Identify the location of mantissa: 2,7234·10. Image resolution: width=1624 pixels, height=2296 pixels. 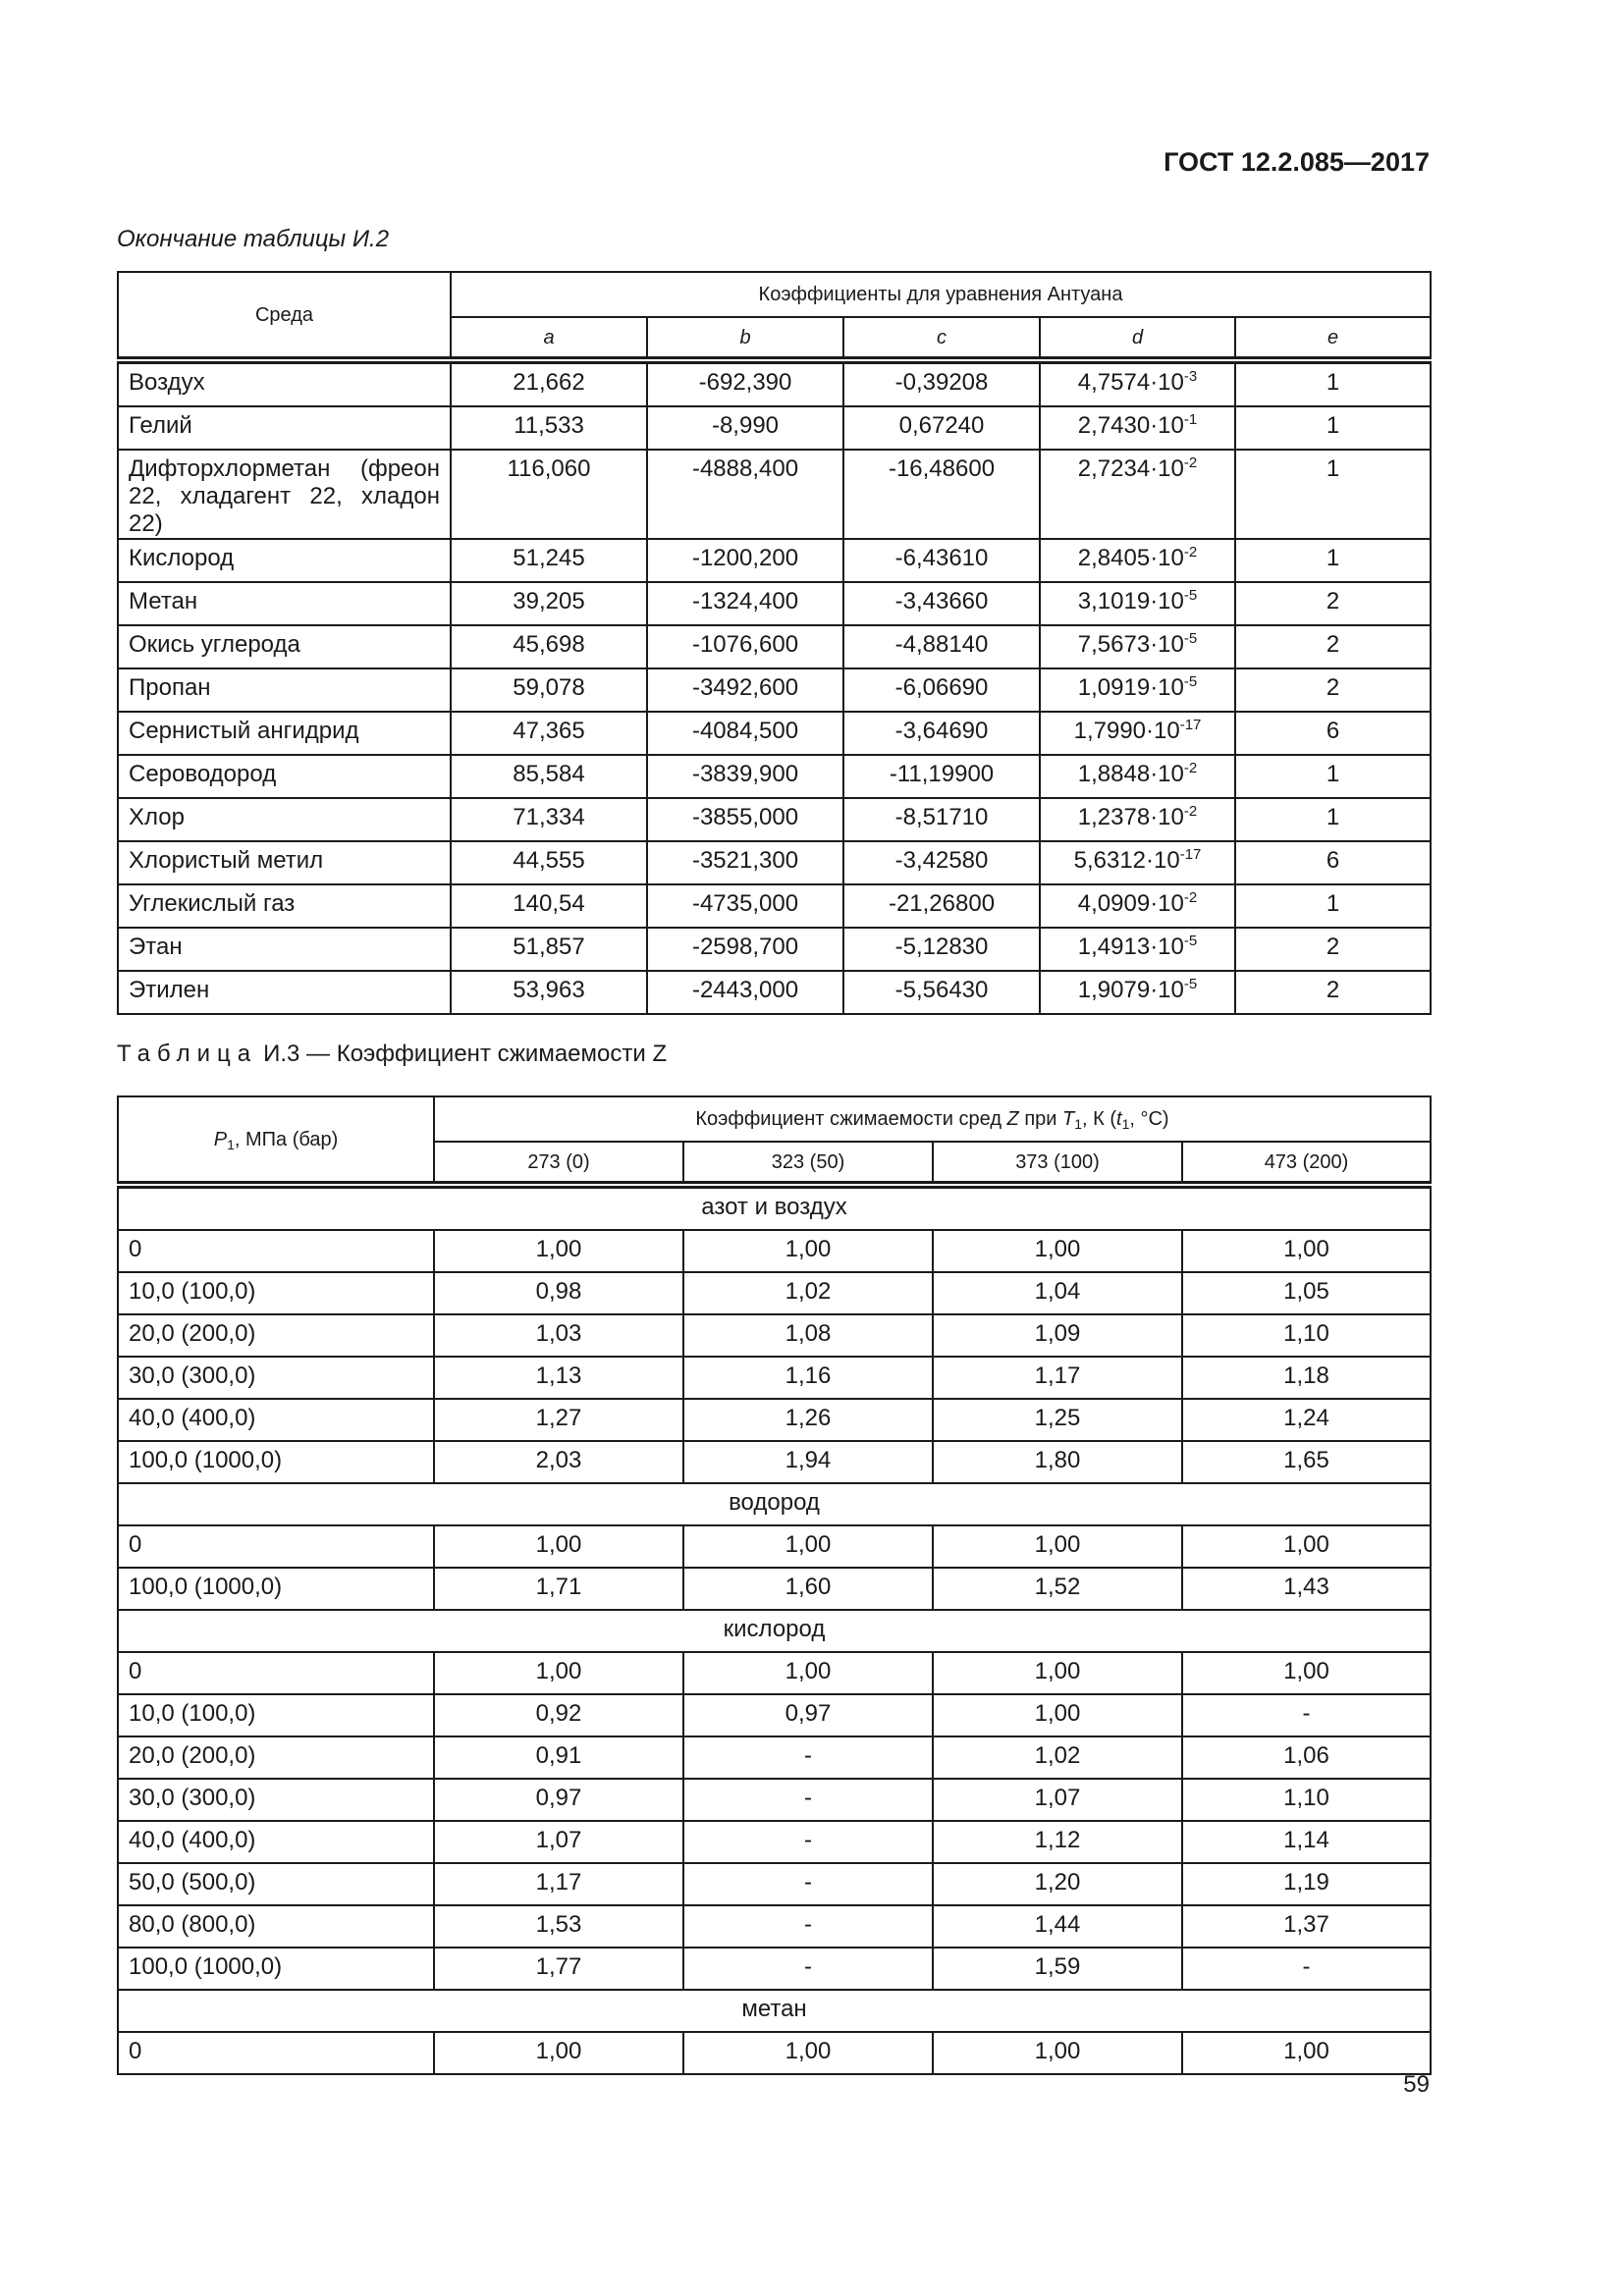
(1130, 468).